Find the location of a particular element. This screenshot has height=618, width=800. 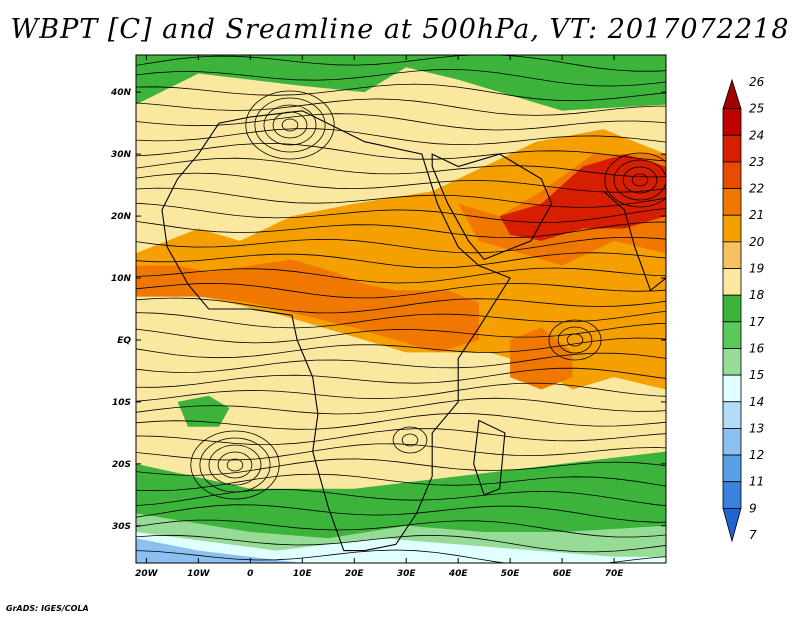

lon-tick-label: 60E is located at coordinates (563, 574).